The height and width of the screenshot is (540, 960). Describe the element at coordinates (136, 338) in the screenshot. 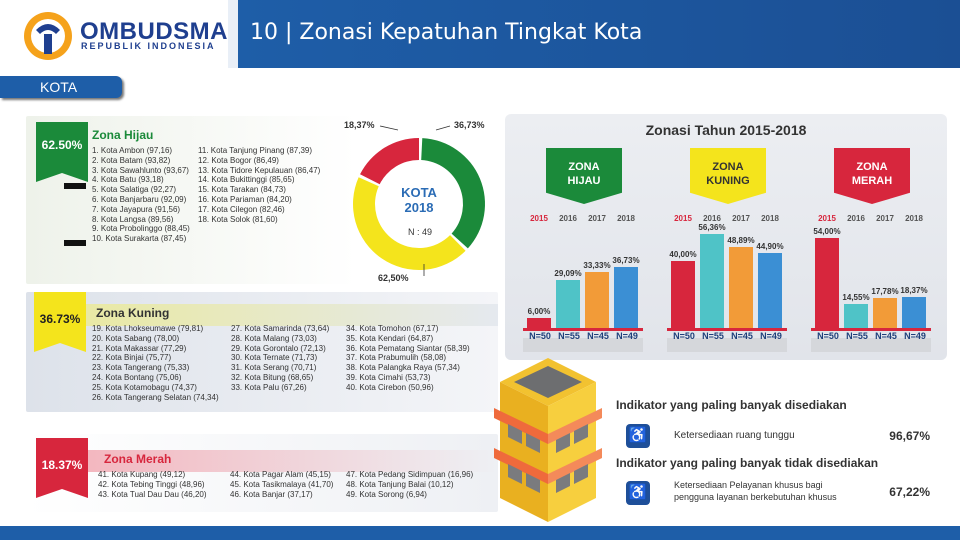

I see `list-item: 20. Kota Sabang (78,00)` at that location.